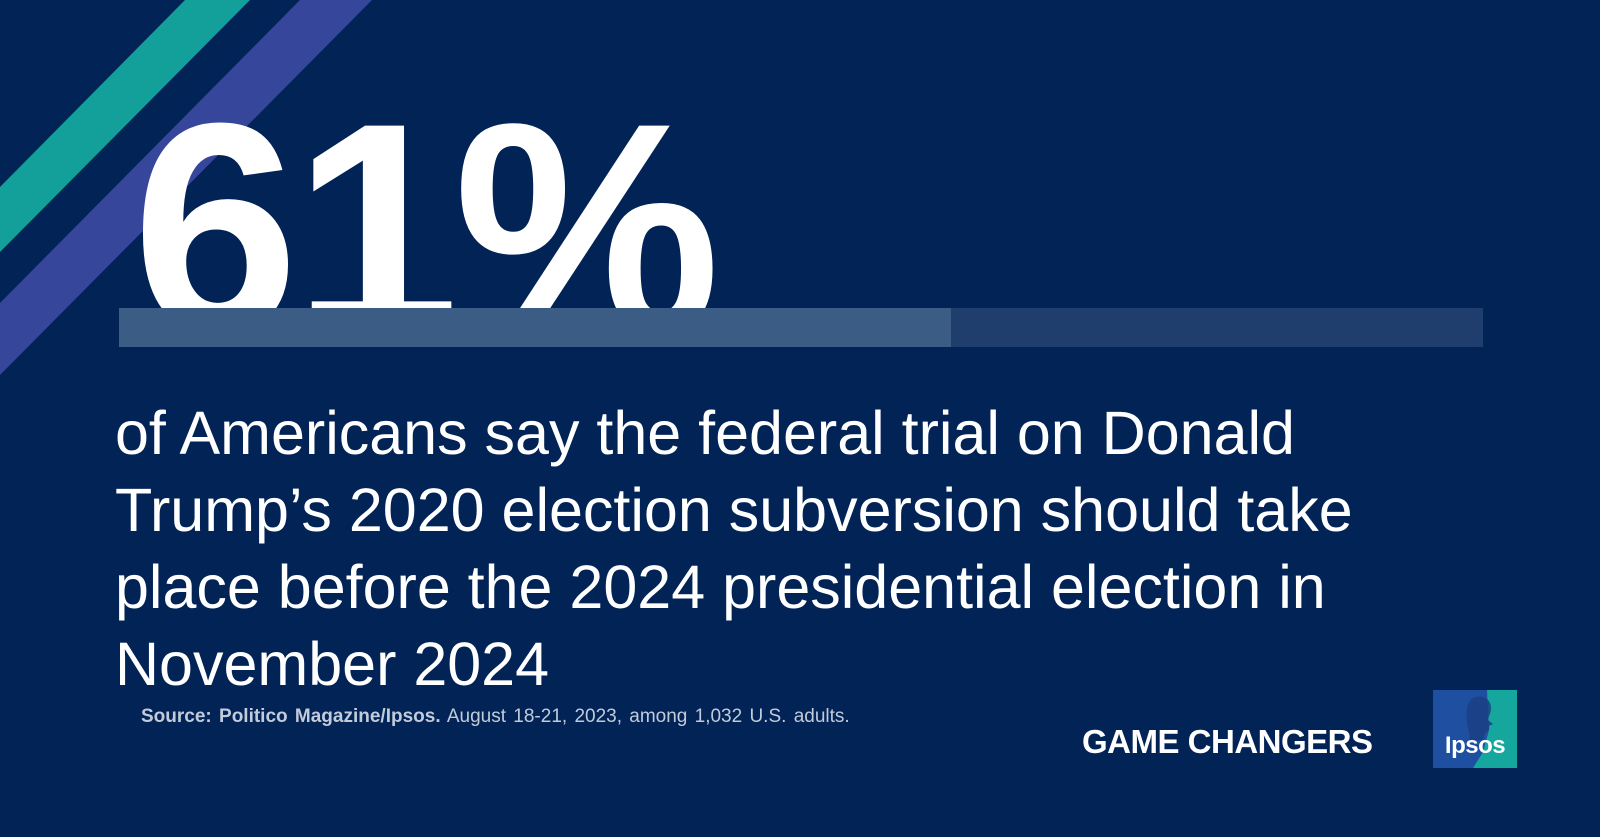  I want to click on progress-bar, so click(801, 327).